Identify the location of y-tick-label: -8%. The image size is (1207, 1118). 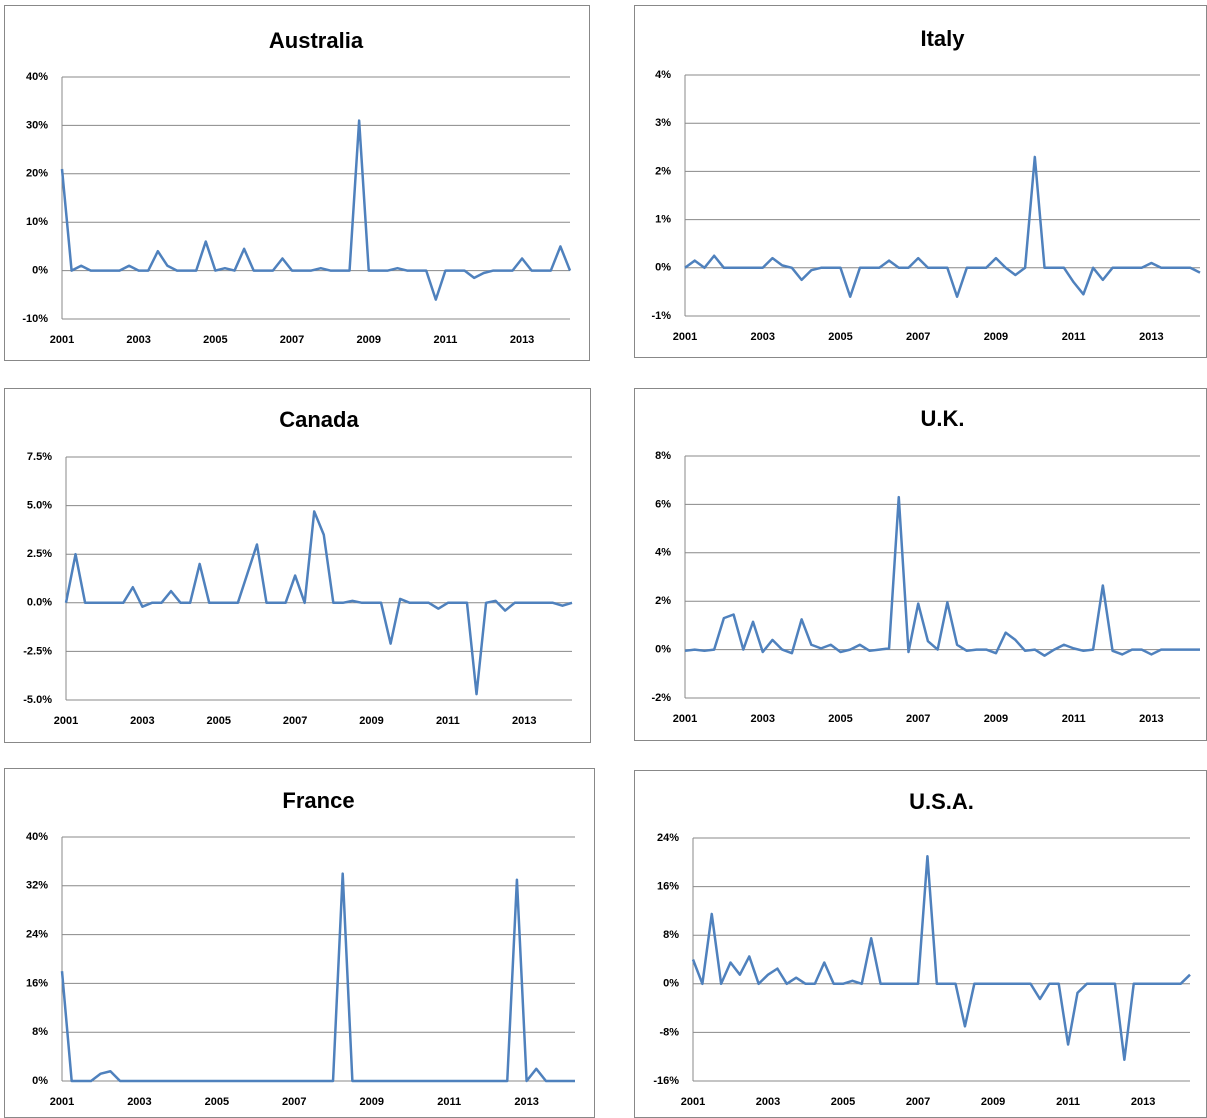
(669, 1032).